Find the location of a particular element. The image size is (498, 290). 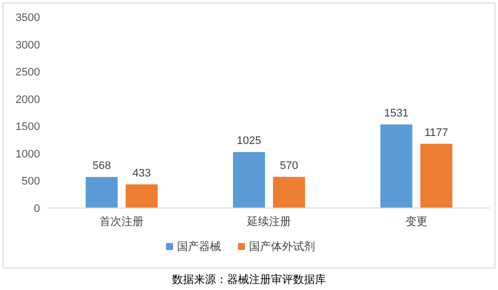

y-tick-label: 2000 is located at coordinates (28, 100).